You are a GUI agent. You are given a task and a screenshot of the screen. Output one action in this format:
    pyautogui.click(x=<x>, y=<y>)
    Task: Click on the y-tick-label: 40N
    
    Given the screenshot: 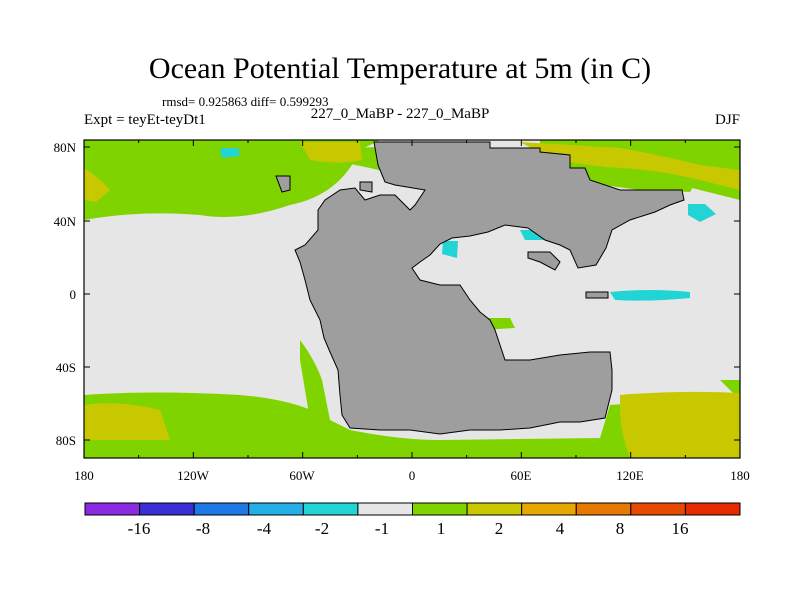 What is the action you would take?
    pyautogui.click(x=65, y=221)
    